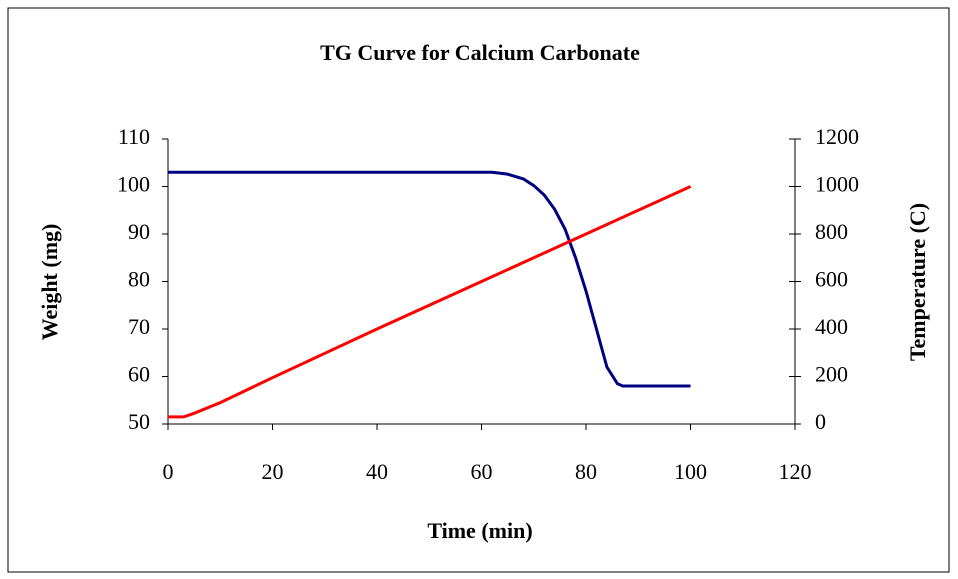 The width and height of the screenshot is (958, 579). Describe the element at coordinates (377, 471) in the screenshot. I see `x-tick-label: 40` at that location.